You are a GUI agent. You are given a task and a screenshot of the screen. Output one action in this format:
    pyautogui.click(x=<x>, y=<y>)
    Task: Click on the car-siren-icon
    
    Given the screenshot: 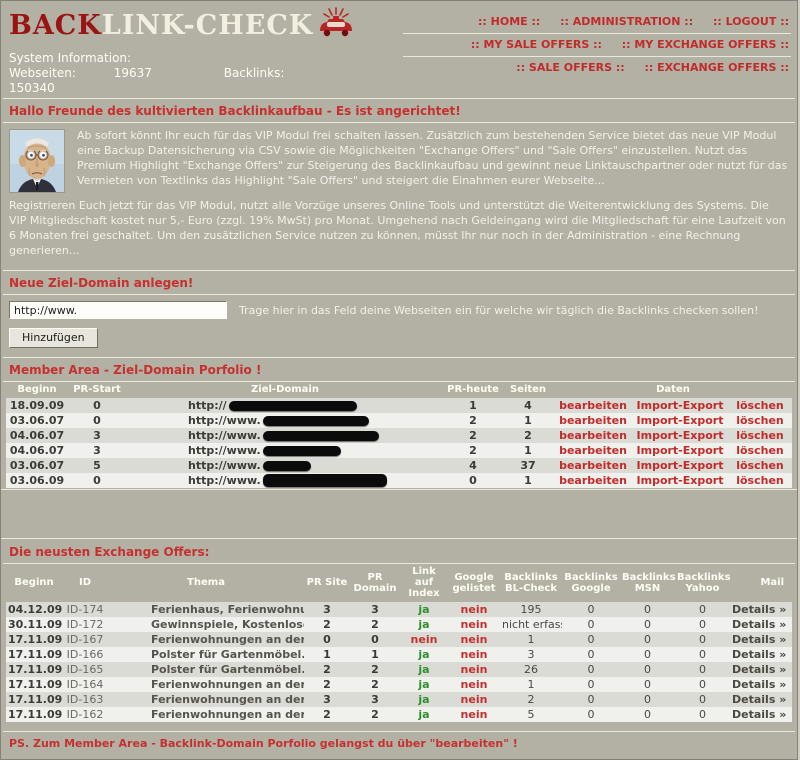 What is the action you would take?
    pyautogui.click(x=335, y=25)
    